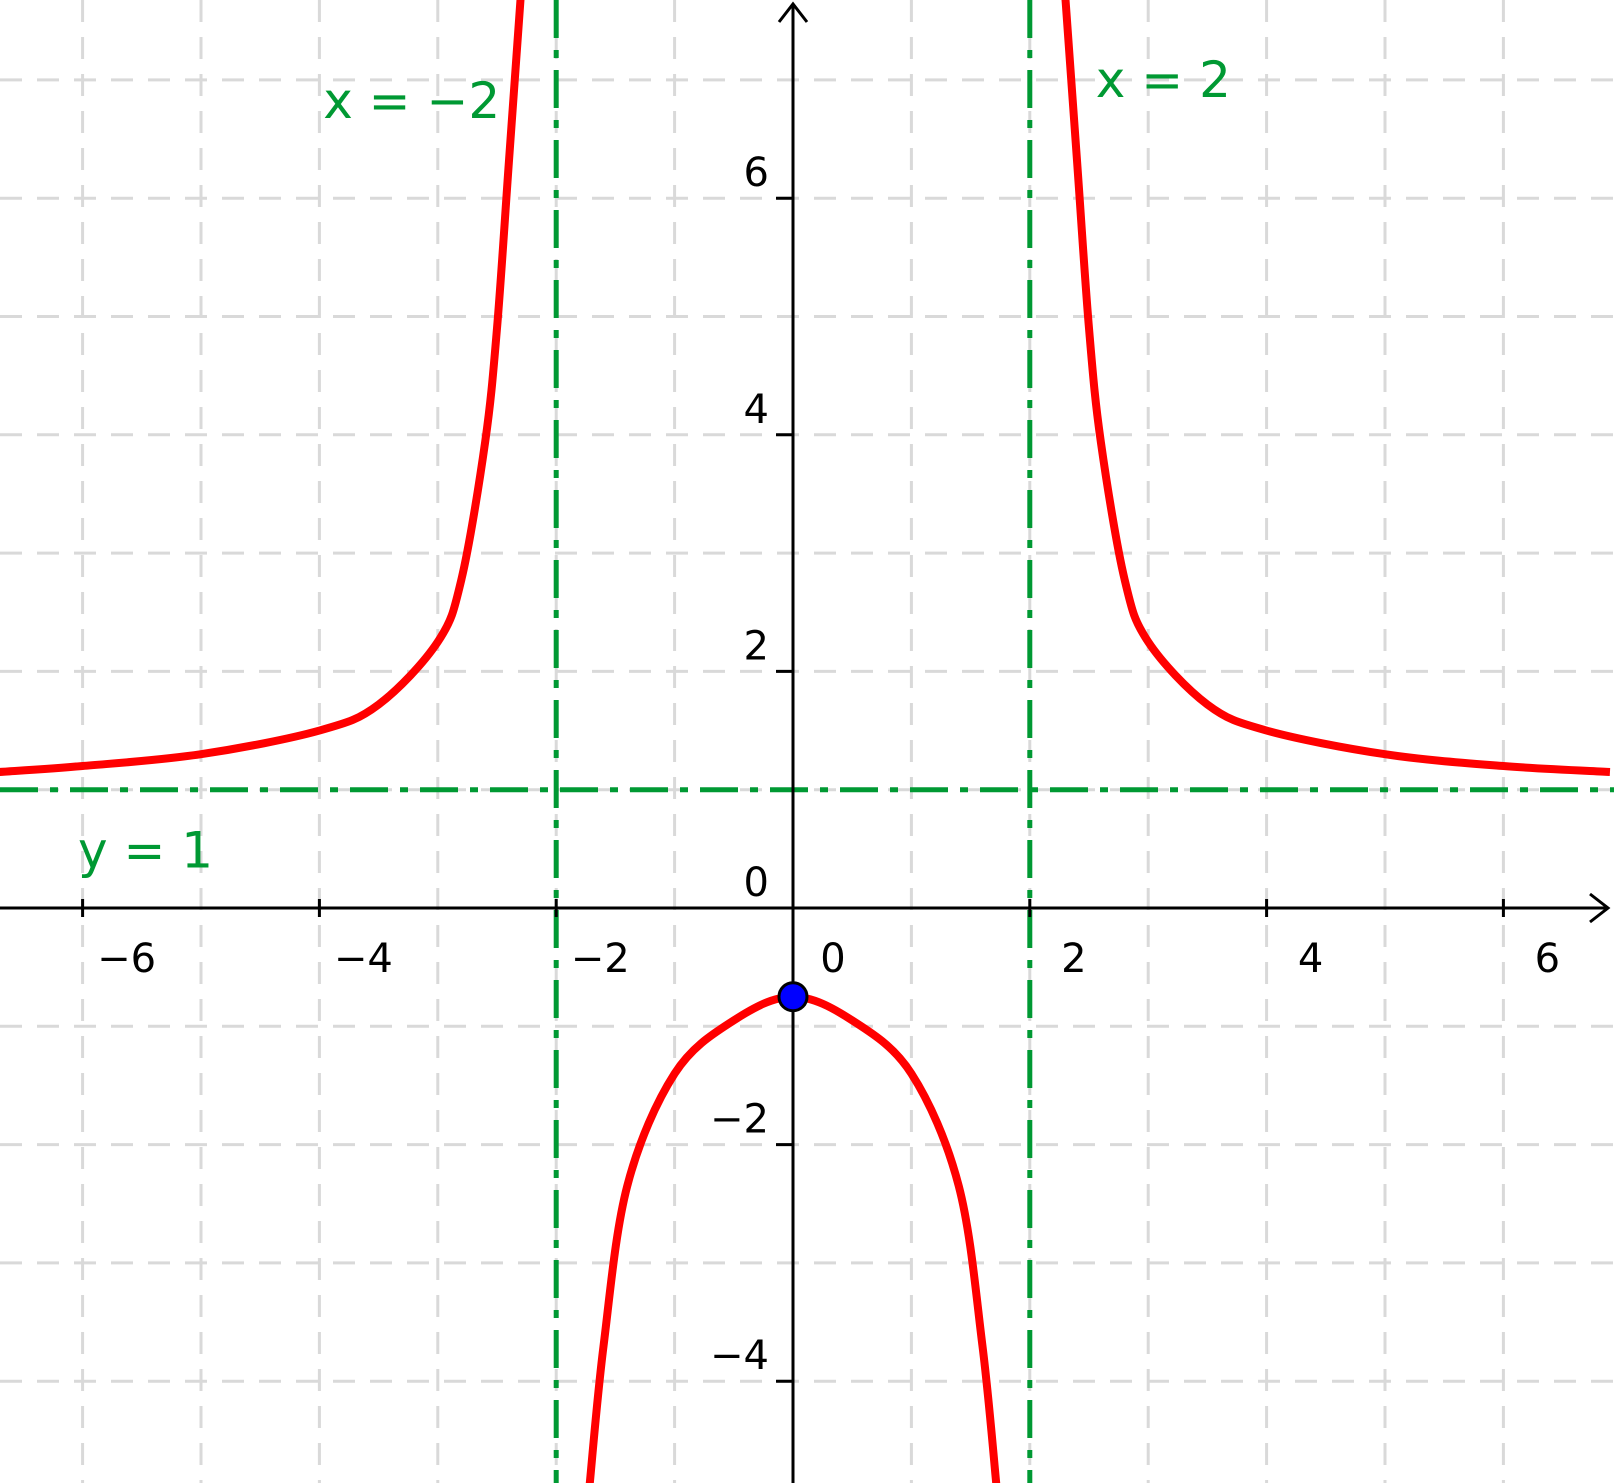  I want to click on points, so click(793, 997).